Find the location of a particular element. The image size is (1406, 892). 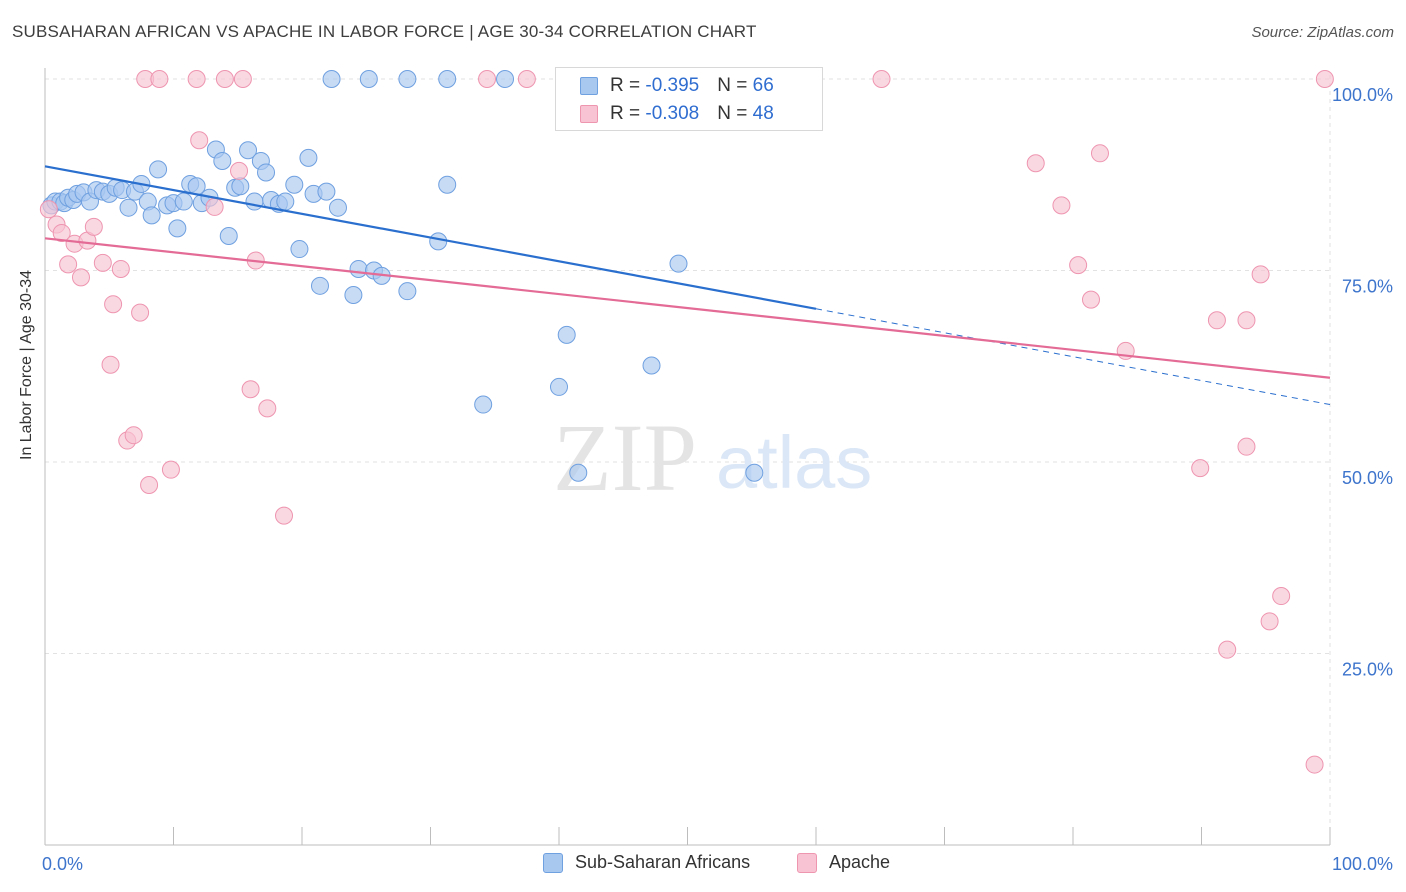

watermark: ZIP atlas is located at coordinates (712, 457).